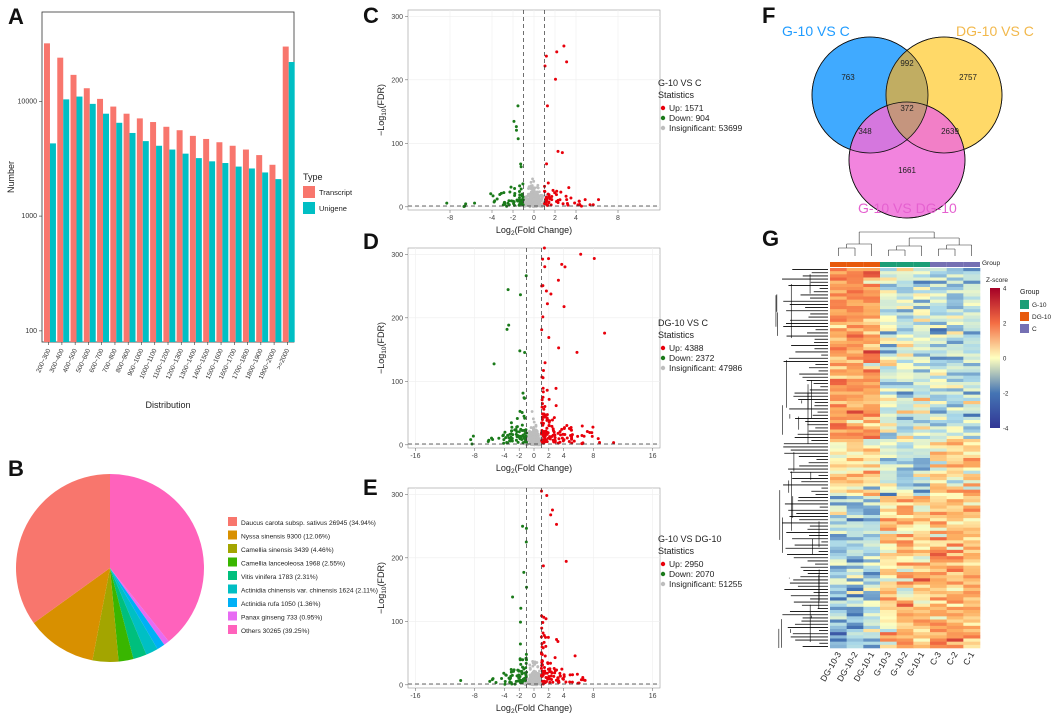 The height and width of the screenshot is (718, 1059). Describe the element at coordinates (907, 63) in the screenshot. I see `venn-count: 992` at that location.